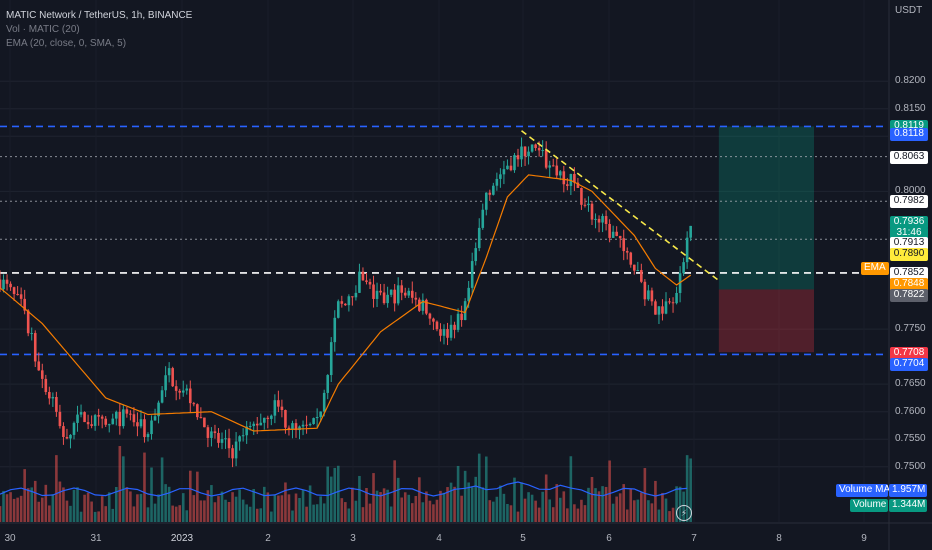  Describe the element at coordinates (655, 308) in the screenshot. I see `candle-body-2023-01-06 12:00` at that location.